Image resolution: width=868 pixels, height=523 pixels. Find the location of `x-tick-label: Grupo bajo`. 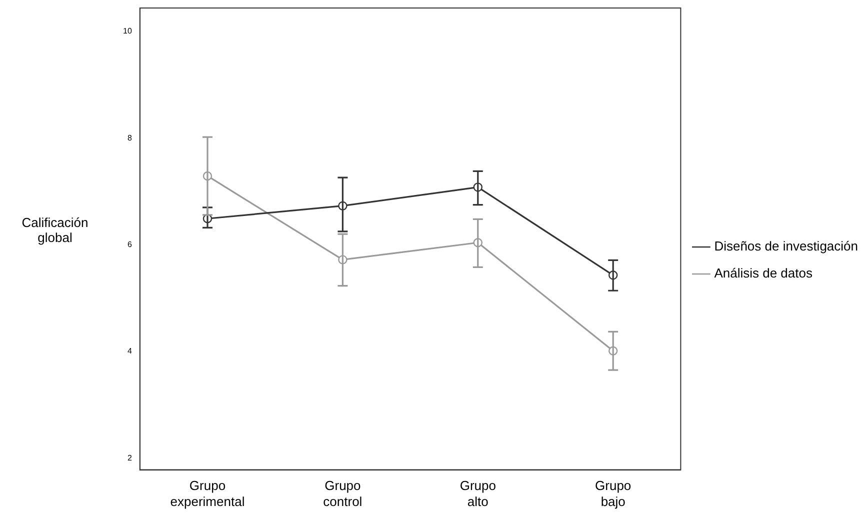

x-tick-label: Grupo bajo is located at coordinates (613, 493).